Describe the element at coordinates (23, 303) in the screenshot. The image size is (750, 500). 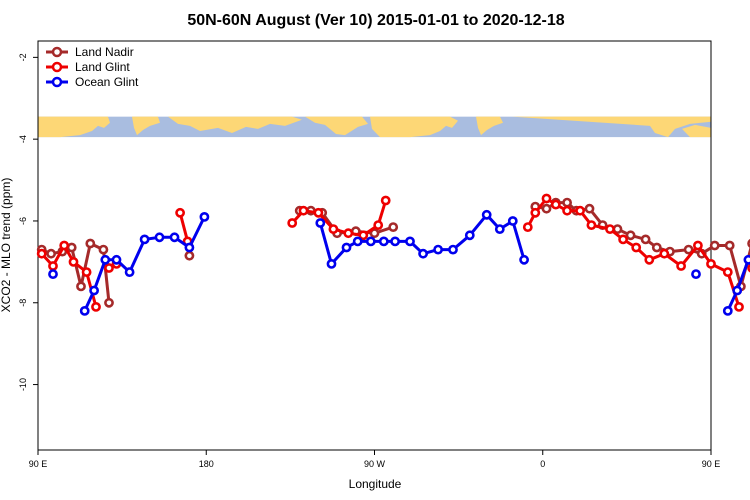
I see `y-tick-label: -8` at that location.